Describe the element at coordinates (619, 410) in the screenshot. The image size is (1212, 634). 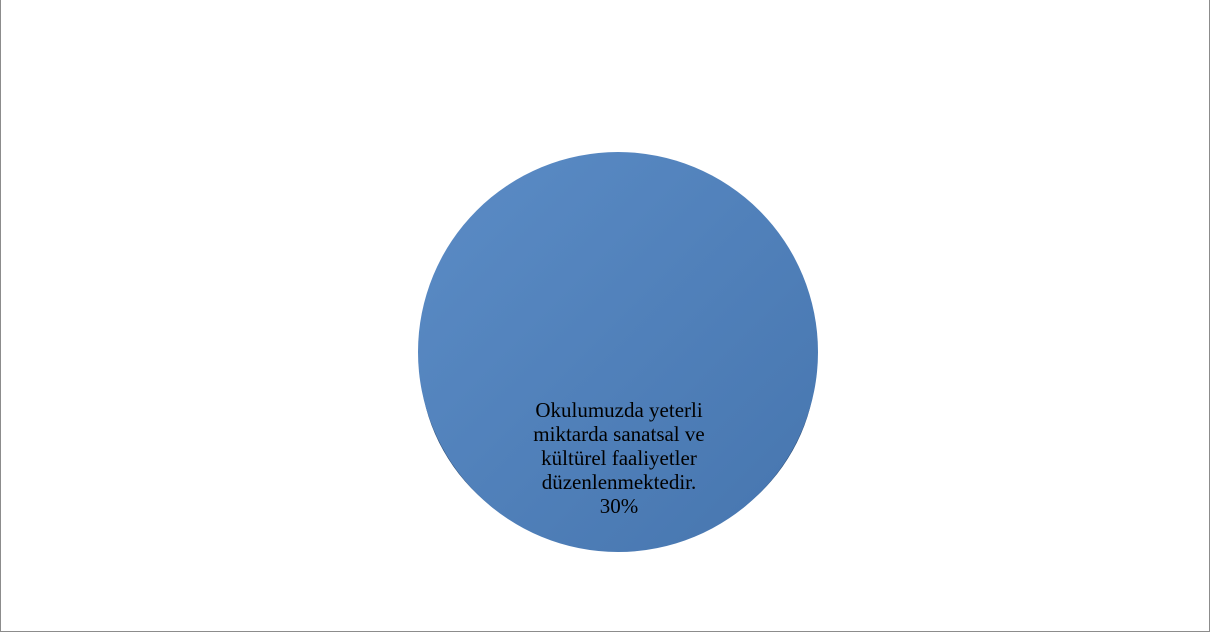
I see `slice-label-line: Okulumuzda yeterli` at that location.